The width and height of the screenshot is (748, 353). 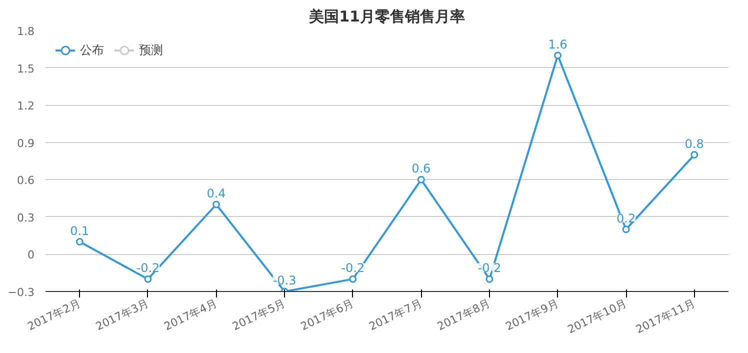 What do you see at coordinates (80, 231) in the screenshot?
I see `data-label: 0.1` at bounding box center [80, 231].